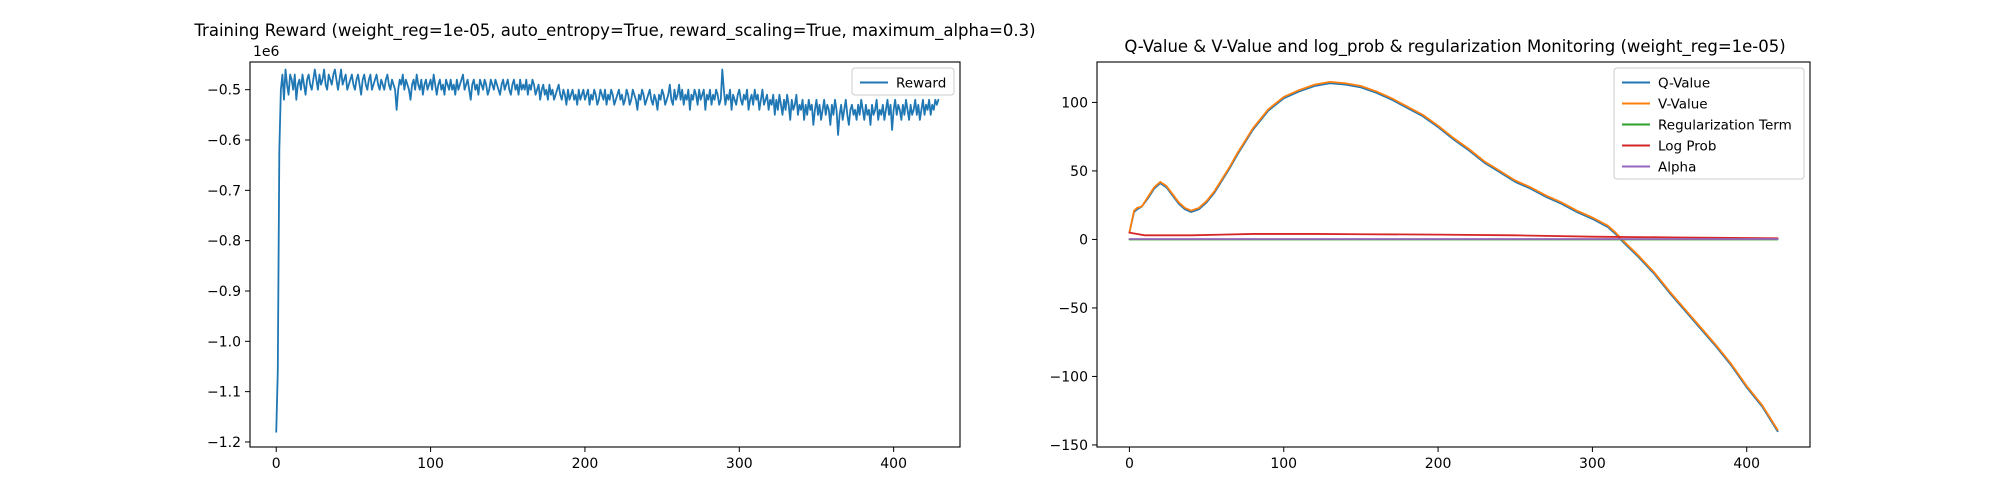 The image size is (2000, 500). I want to click on qv-monitoring-chart-legend-label-regularization-term: Regularization Term, so click(1725, 126).